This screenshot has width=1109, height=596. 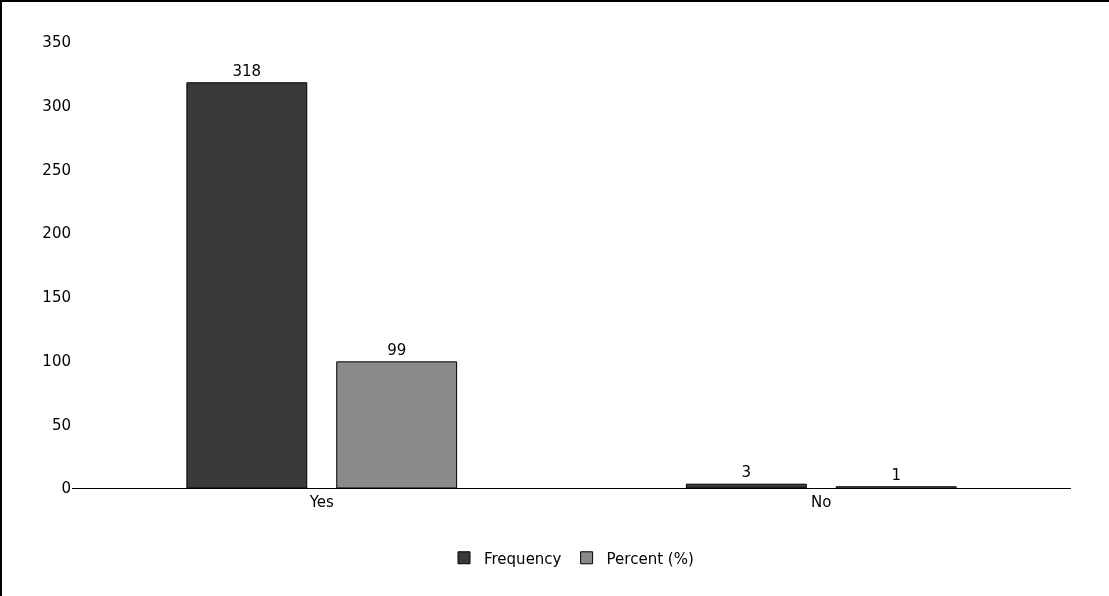 I want to click on x-tick-label: No, so click(x=821, y=502).